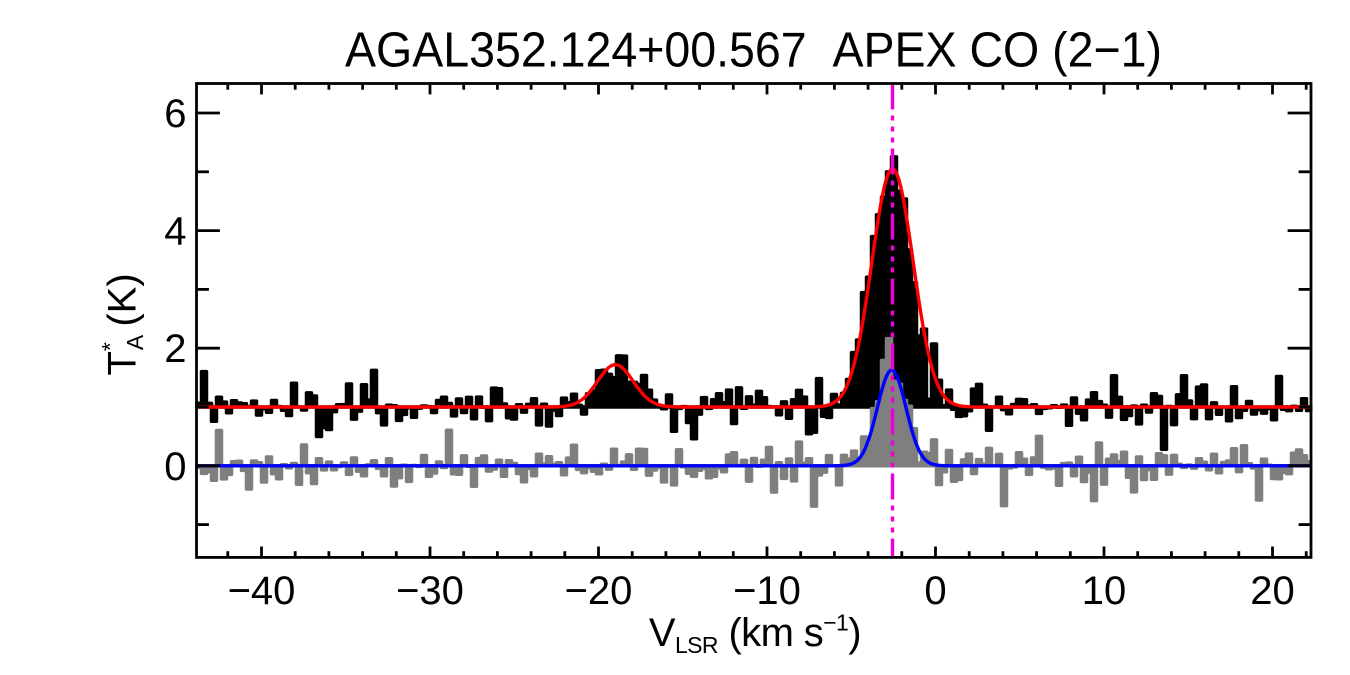 The image size is (1350, 675). Describe the element at coordinates (599, 591) in the screenshot. I see `svg-text: −20` at that location.